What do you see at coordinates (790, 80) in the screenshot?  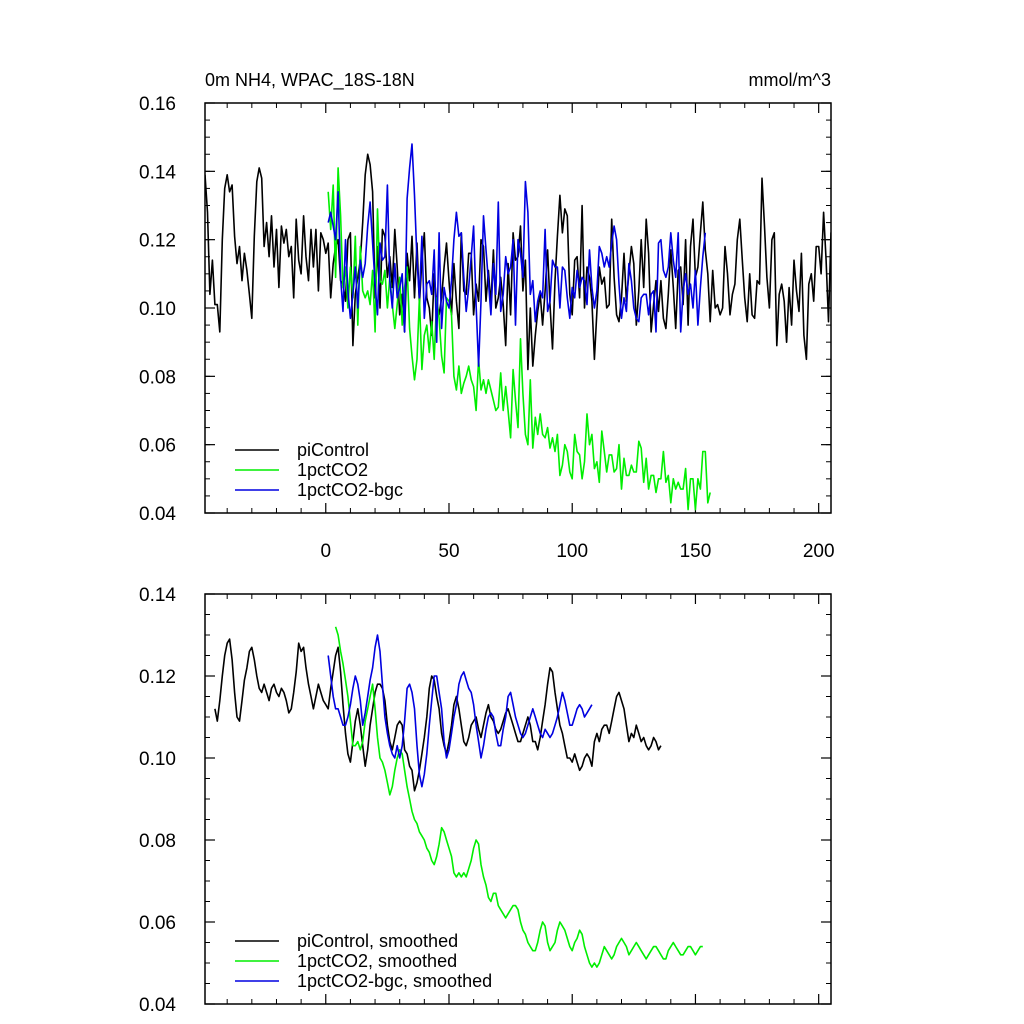 I see `panel-top-units: mmol/m^3` at bounding box center [790, 80].